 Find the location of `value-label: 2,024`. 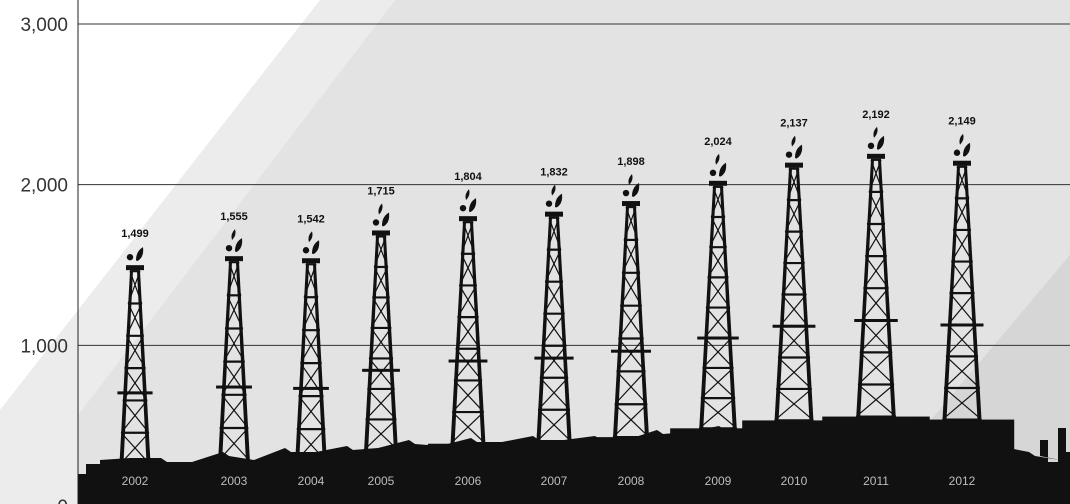

value-label: 2,024 is located at coordinates (718, 142).